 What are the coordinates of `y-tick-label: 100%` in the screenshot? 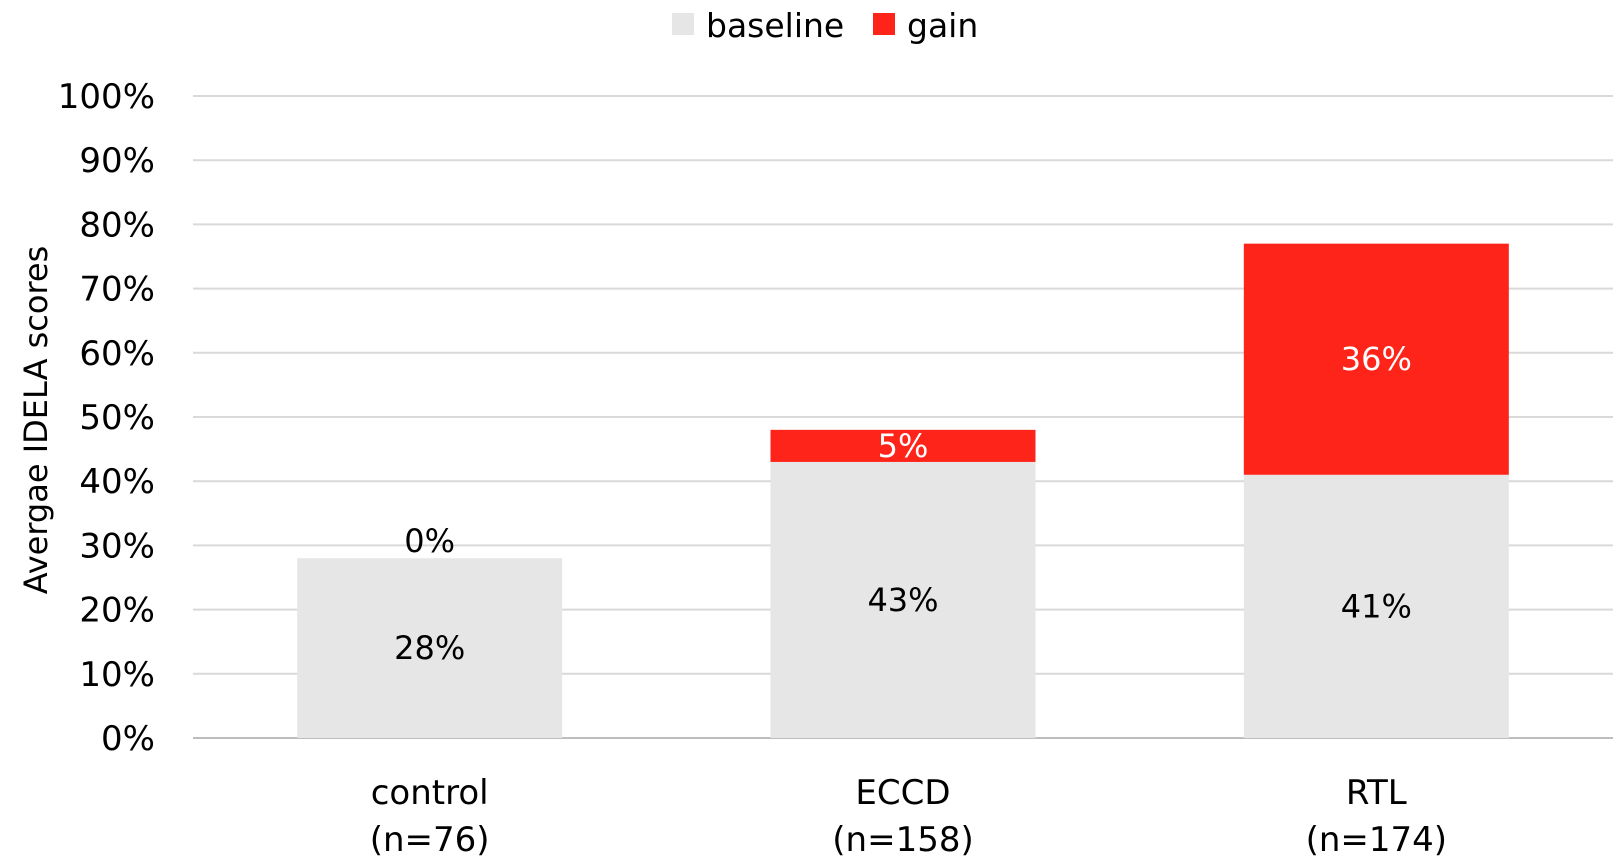 It's located at (106, 97).